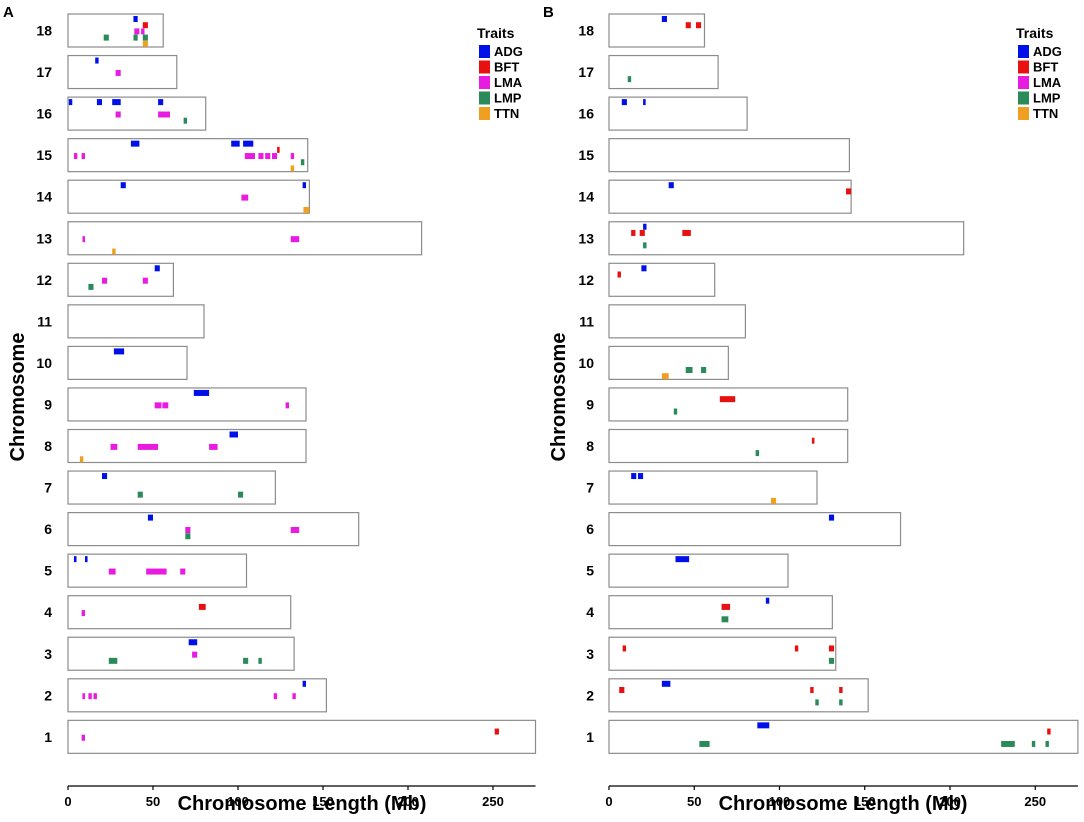 The height and width of the screenshot is (822, 1084). Describe the element at coordinates (590, 488) in the screenshot. I see `chromosome-label: 7` at that location.